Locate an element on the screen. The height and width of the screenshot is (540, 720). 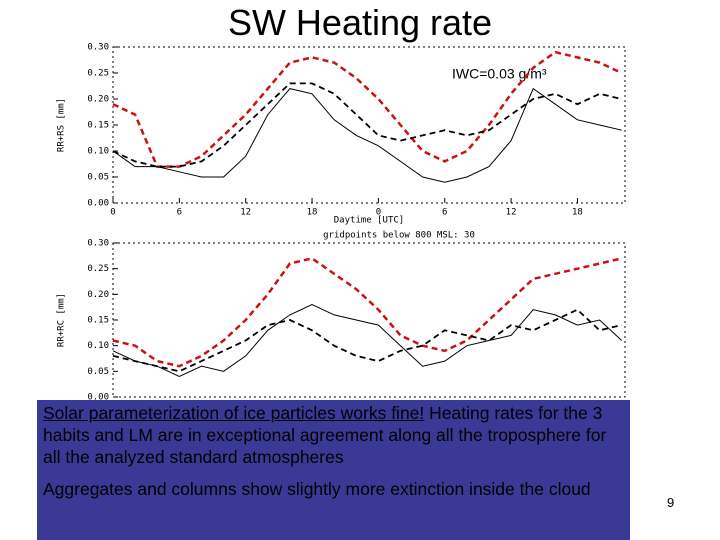
y-axis-label: RR+RS [mm] is located at coordinates (62, 125).